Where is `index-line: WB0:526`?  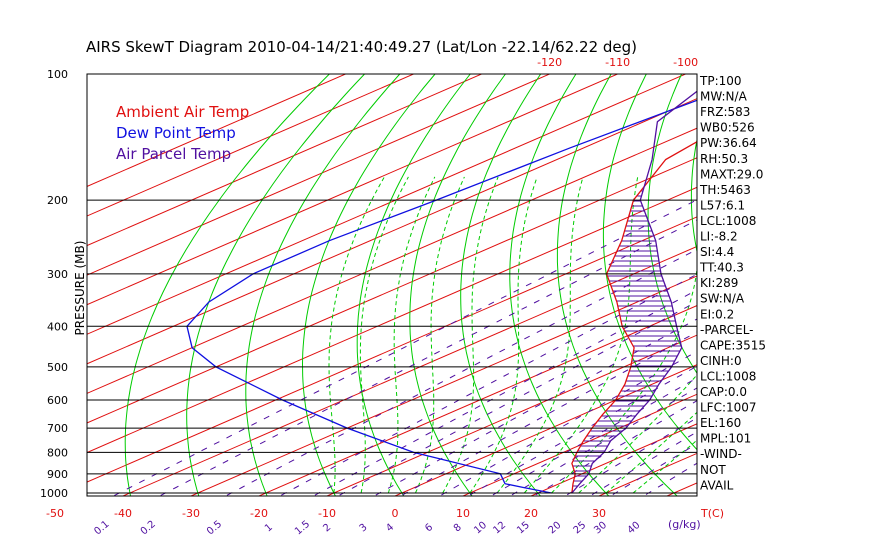 index-line: WB0:526 is located at coordinates (727, 128).